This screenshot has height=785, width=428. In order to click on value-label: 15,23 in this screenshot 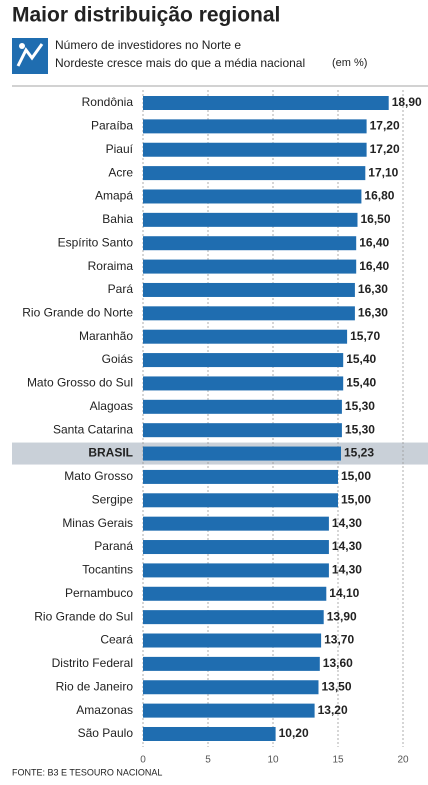, I will do `click(359, 453)`.